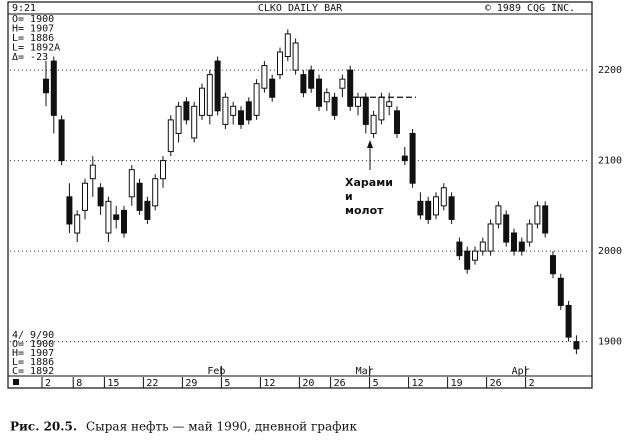 The height and width of the screenshot is (447, 642). What do you see at coordinates (36, 48) in the screenshot?
I see `info-line: L= 1892A` at bounding box center [36, 48].